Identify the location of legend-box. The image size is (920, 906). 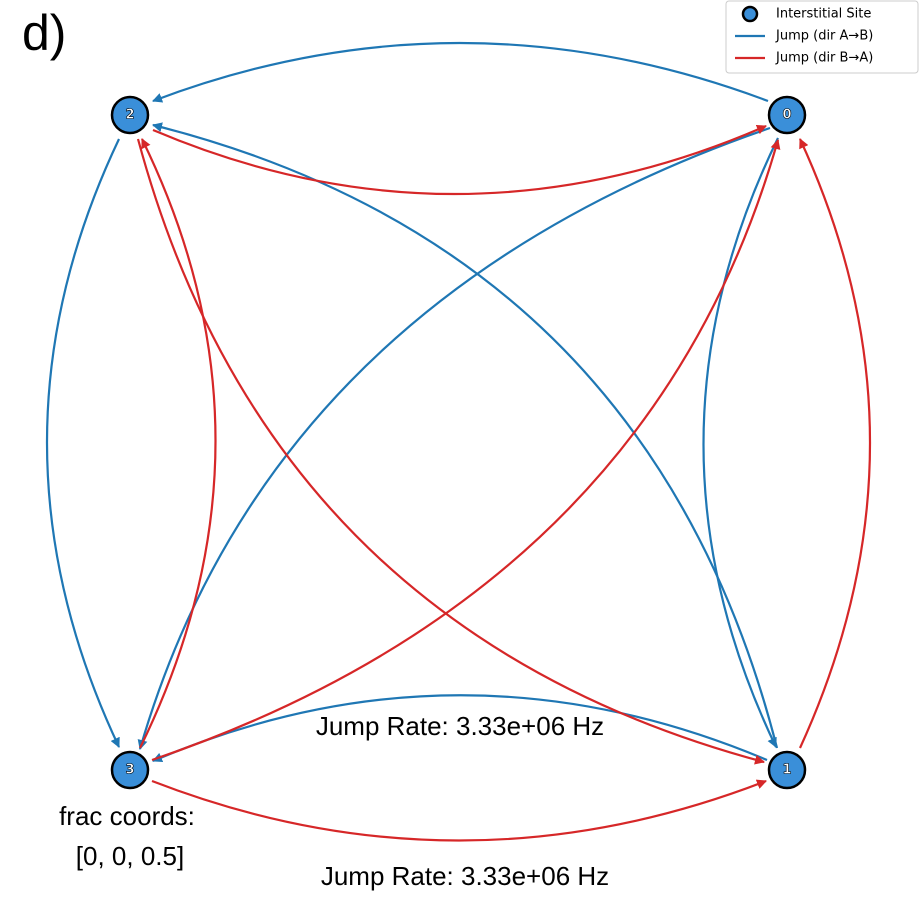
(822, 37).